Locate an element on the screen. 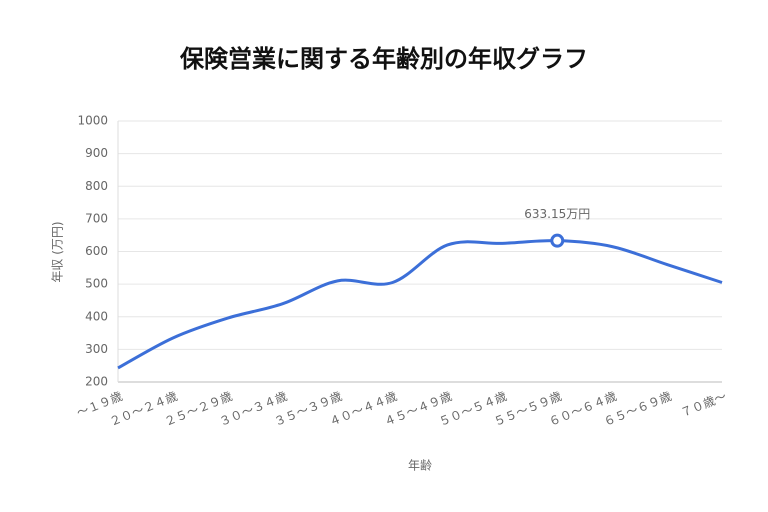 The image size is (768, 512). highlight-point is located at coordinates (557, 240).